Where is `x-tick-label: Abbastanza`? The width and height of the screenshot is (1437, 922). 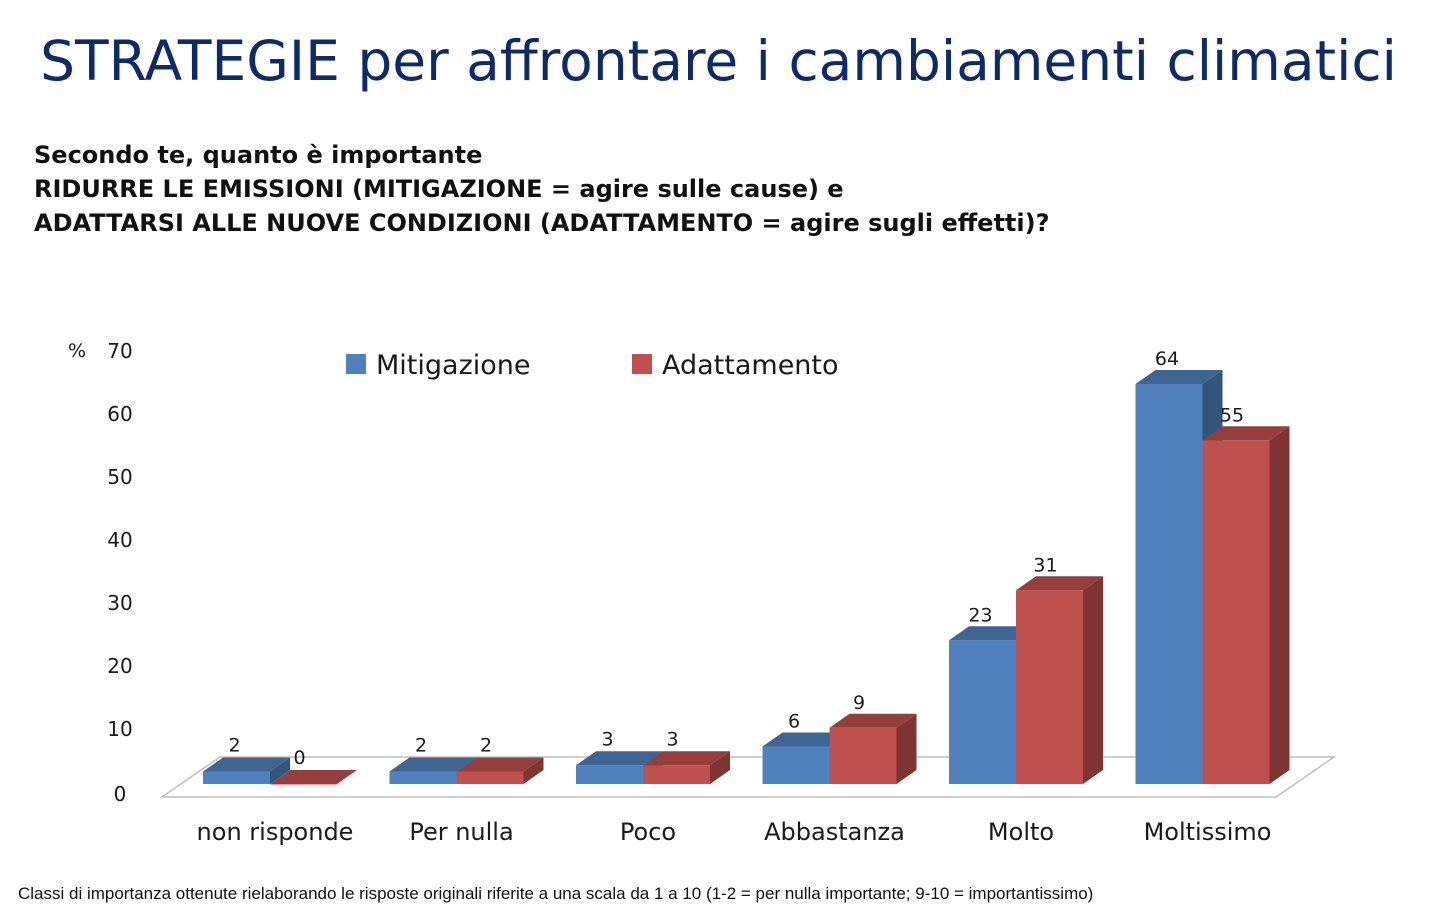
x-tick-label: Abbastanza is located at coordinates (834, 832).